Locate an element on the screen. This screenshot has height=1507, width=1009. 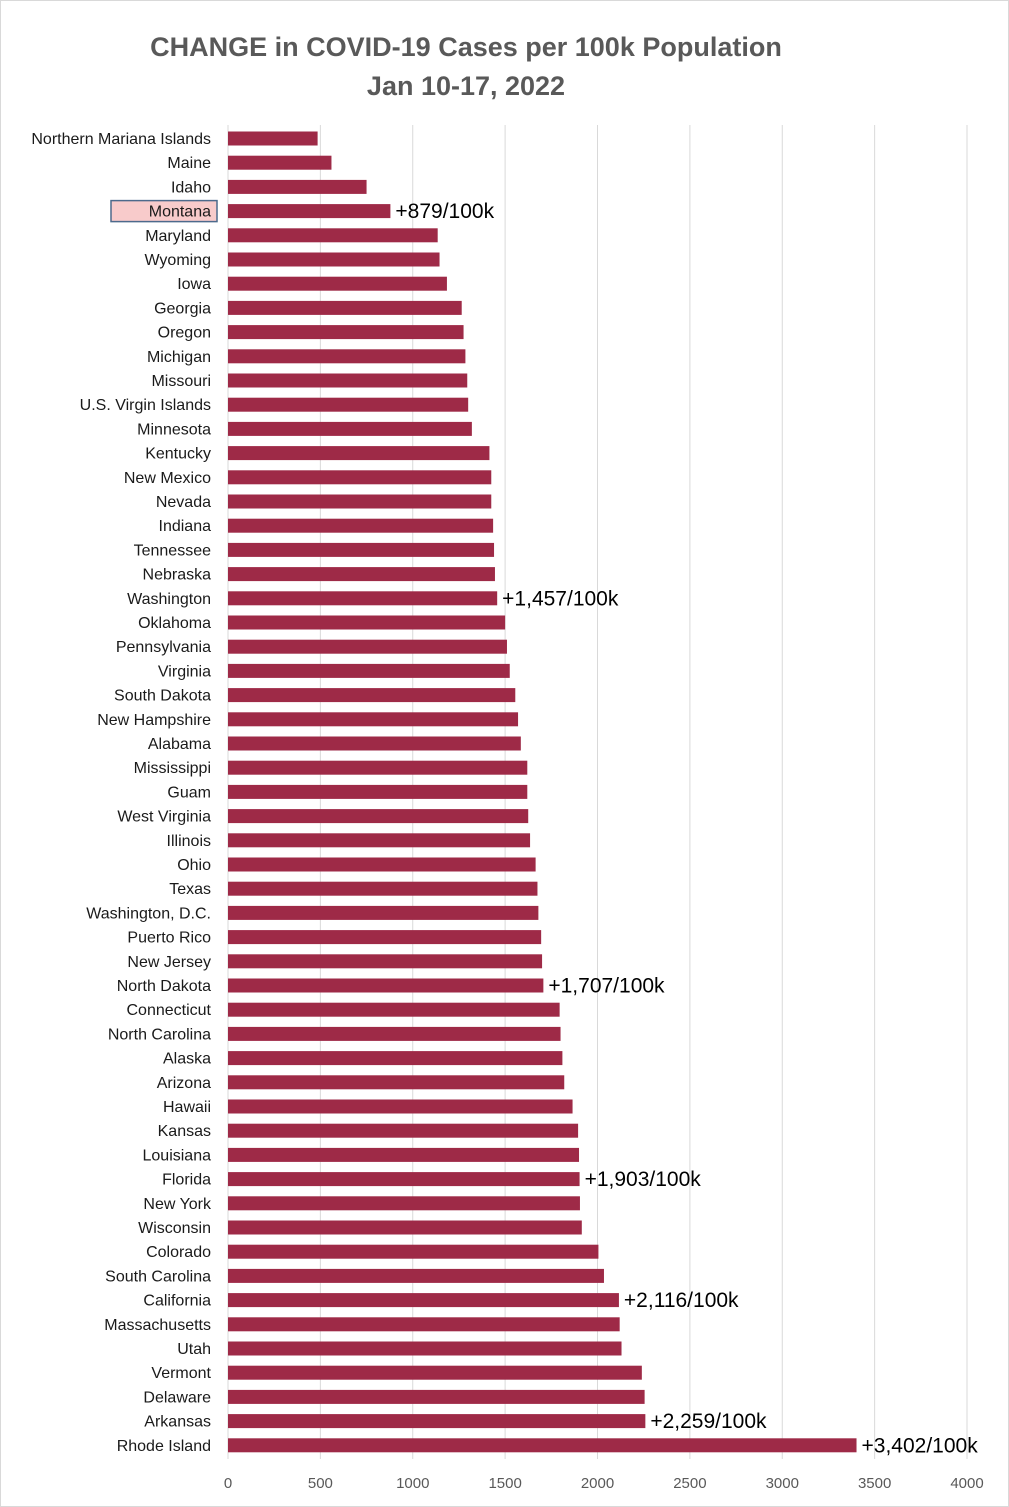
category-label: West Virginia is located at coordinates (164, 817).